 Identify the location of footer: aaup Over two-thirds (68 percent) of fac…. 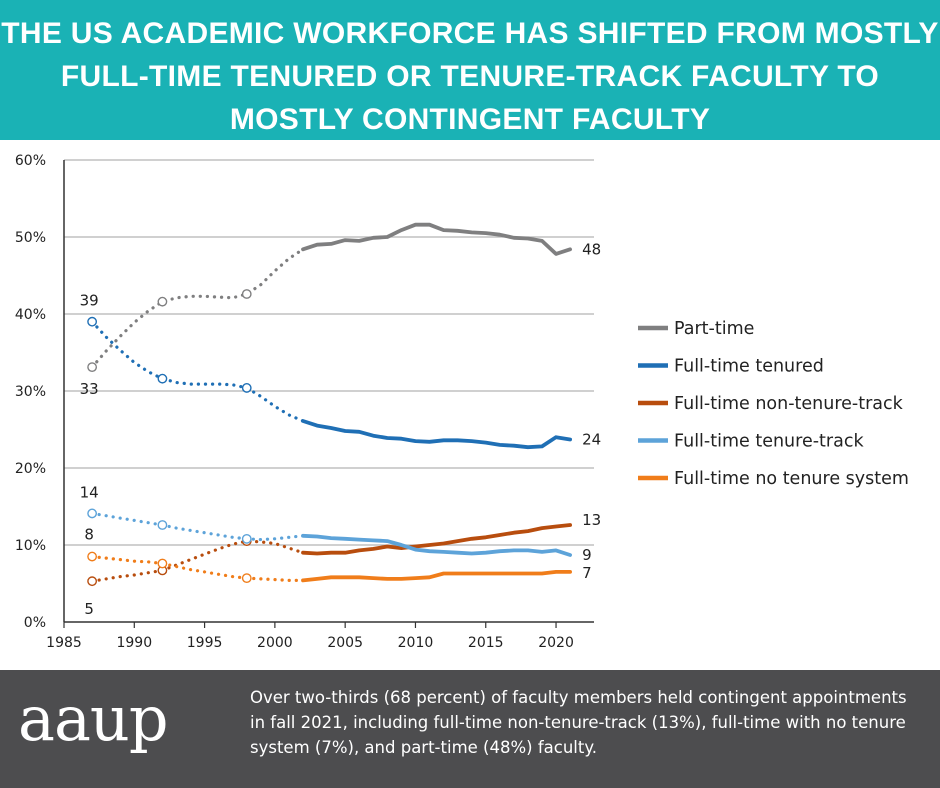
(470, 729).